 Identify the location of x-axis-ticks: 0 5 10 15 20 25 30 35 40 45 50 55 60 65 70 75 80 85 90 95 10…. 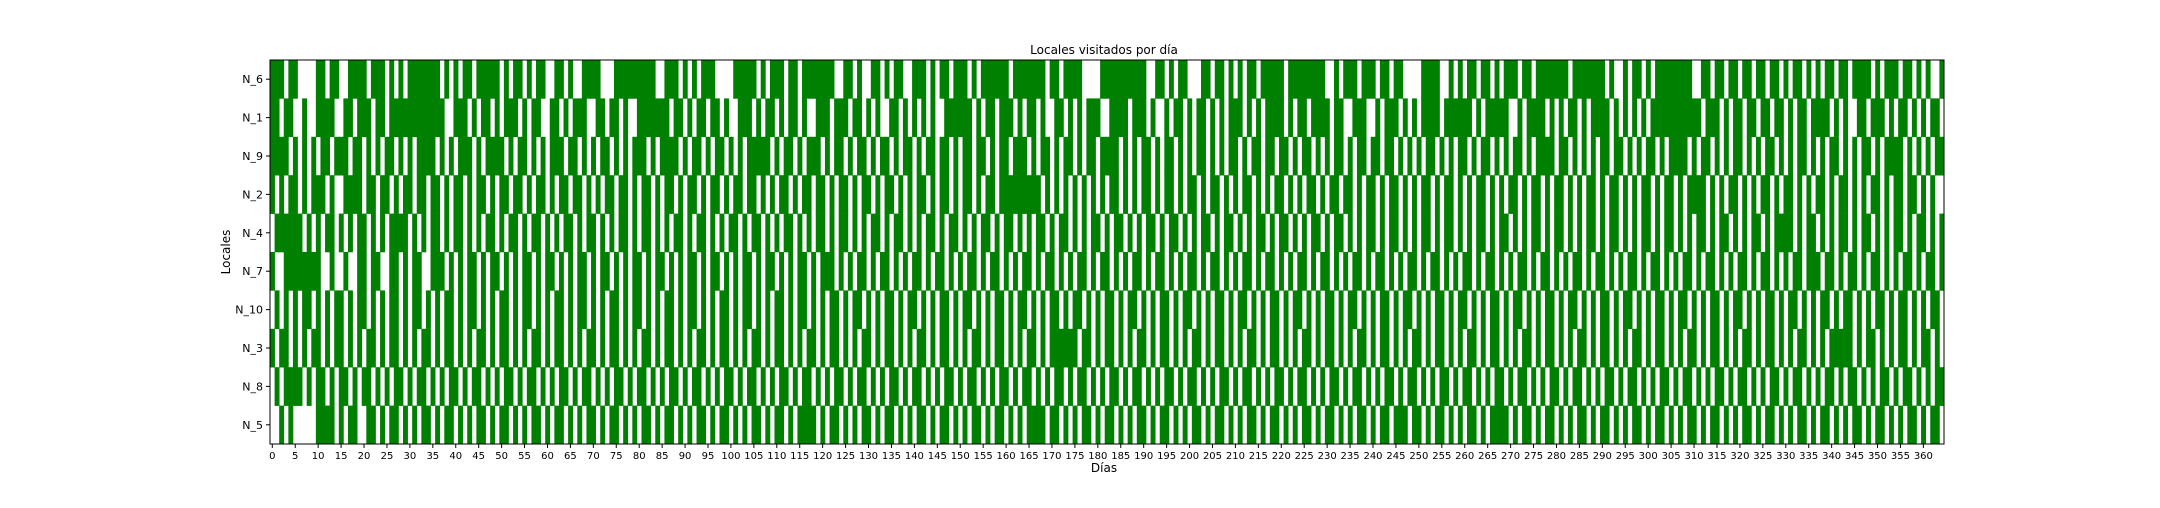
(1101, 453).